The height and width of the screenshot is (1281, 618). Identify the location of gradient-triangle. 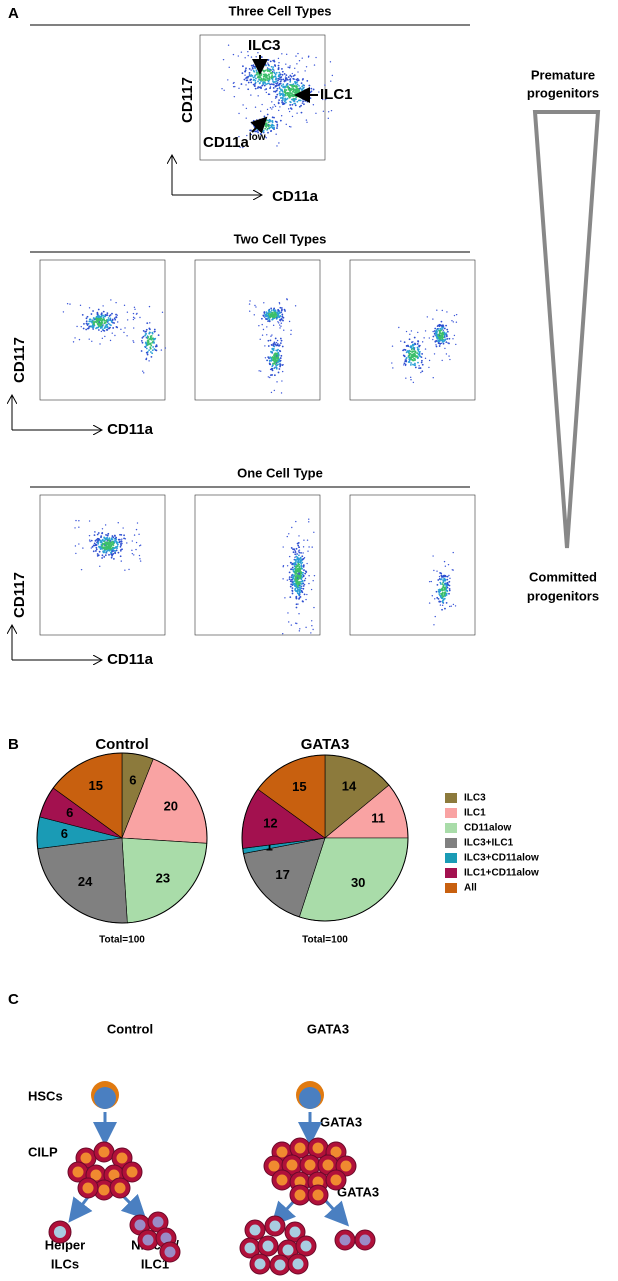
(566, 329).